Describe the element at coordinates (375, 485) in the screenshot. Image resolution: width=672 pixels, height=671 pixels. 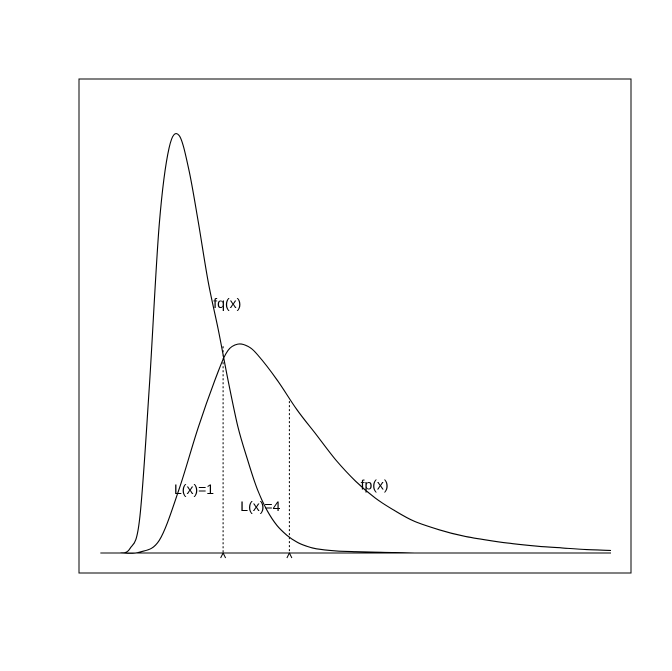
I see `series-label-fp-x: fp(x)` at that location.